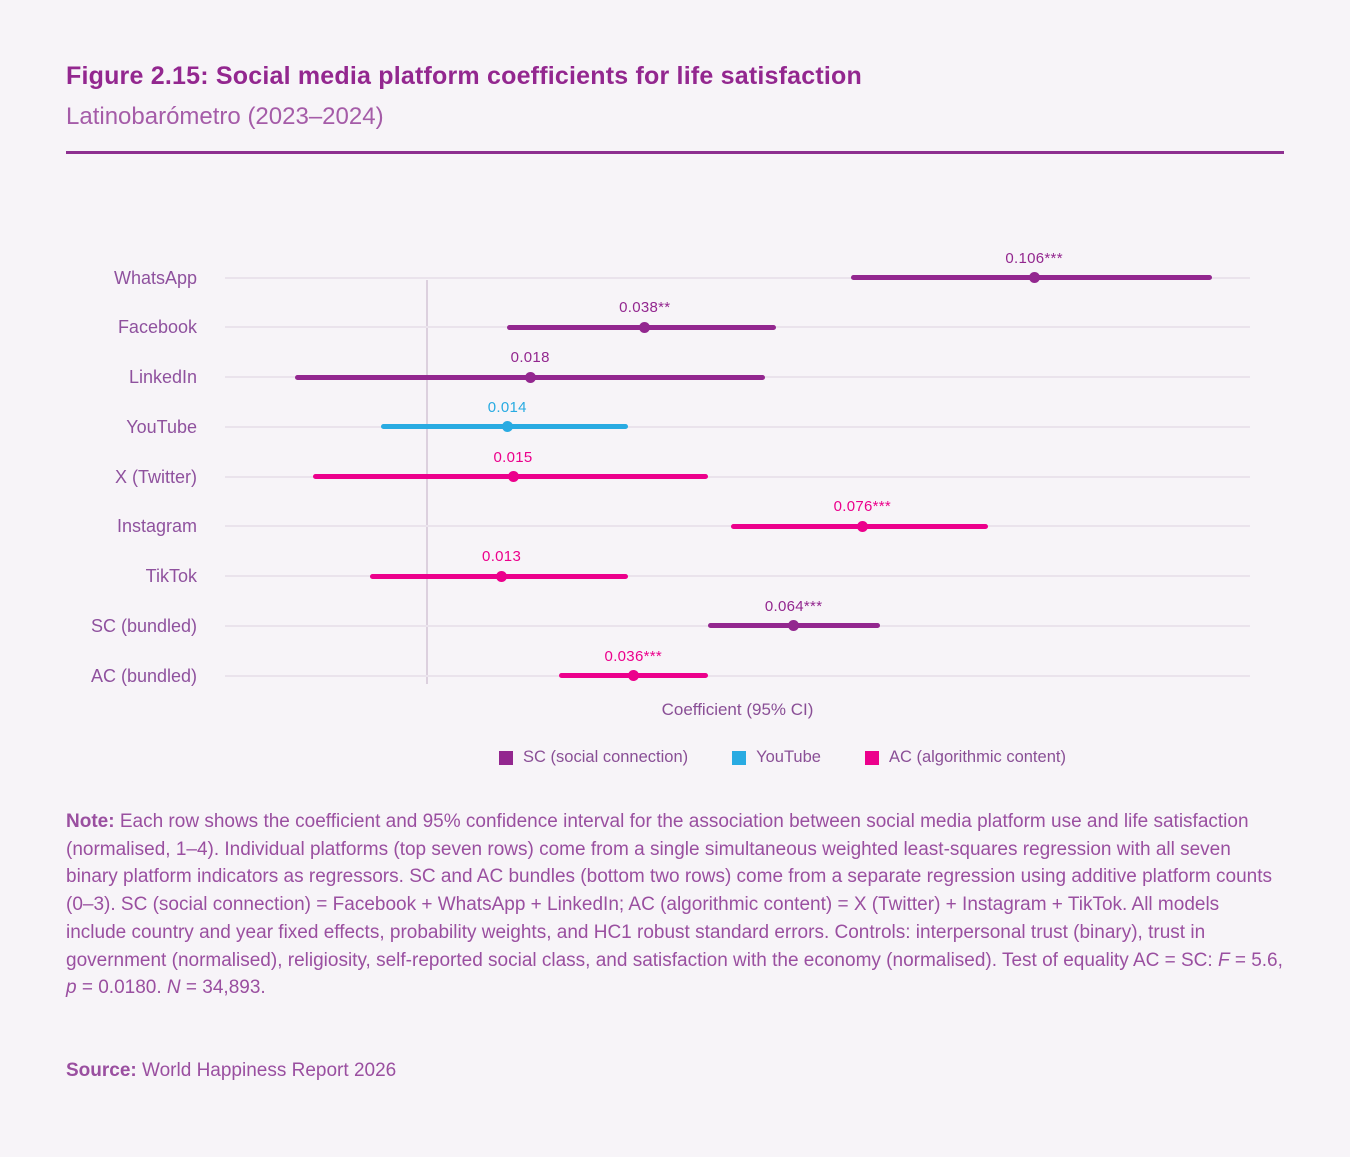  What do you see at coordinates (530, 357) in the screenshot?
I see `estimate-value: 0.018` at bounding box center [530, 357].